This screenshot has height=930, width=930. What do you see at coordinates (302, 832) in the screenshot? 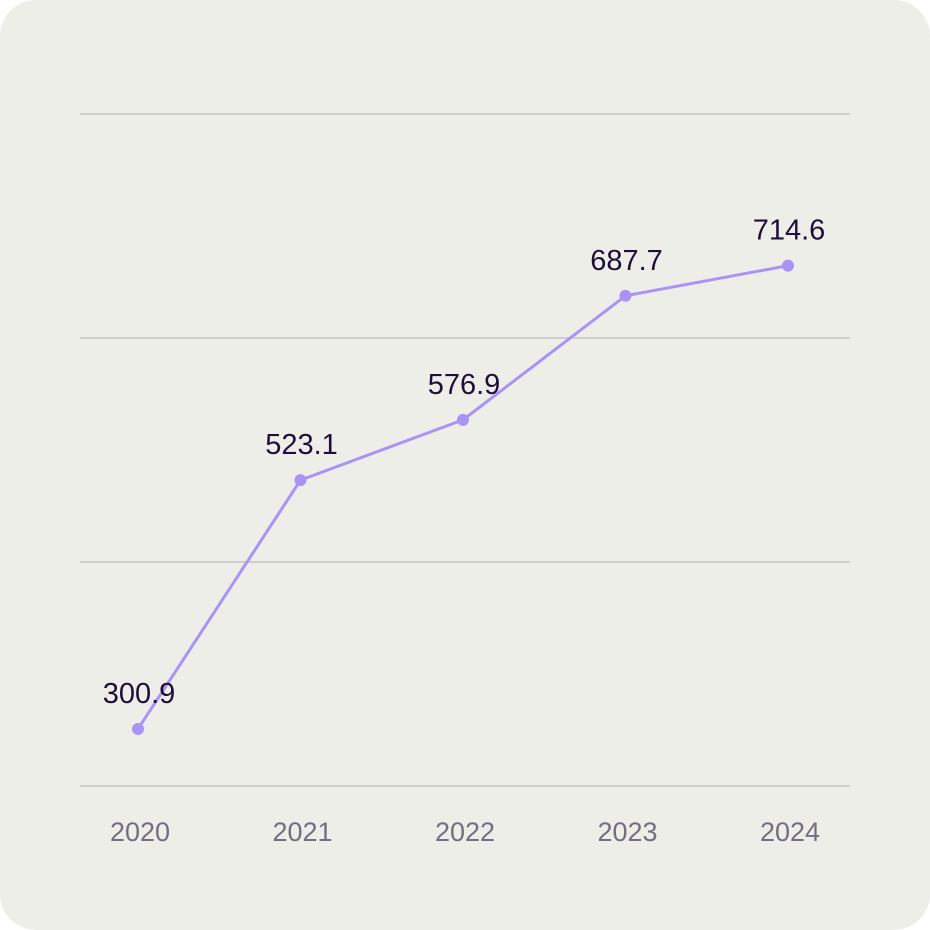
I see `x-tick-2021: 2021` at bounding box center [302, 832].